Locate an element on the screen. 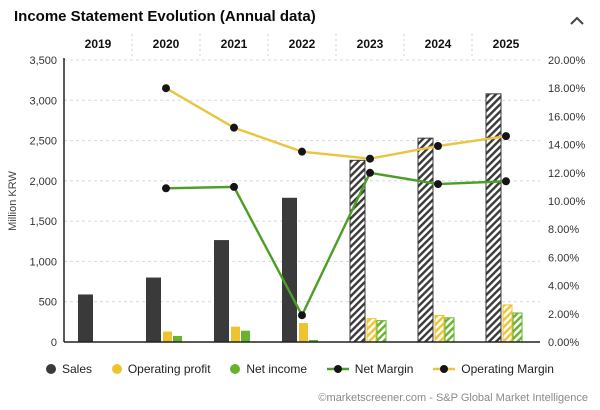 The image size is (600, 410). legend-label: Operating profit is located at coordinates (169, 369).